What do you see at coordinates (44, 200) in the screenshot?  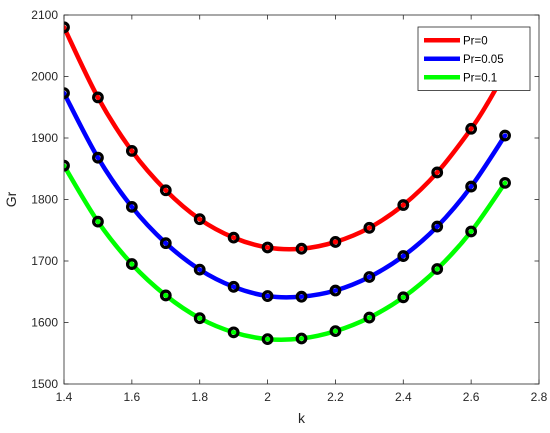 I see `y-tick-label: 1800` at bounding box center [44, 200].